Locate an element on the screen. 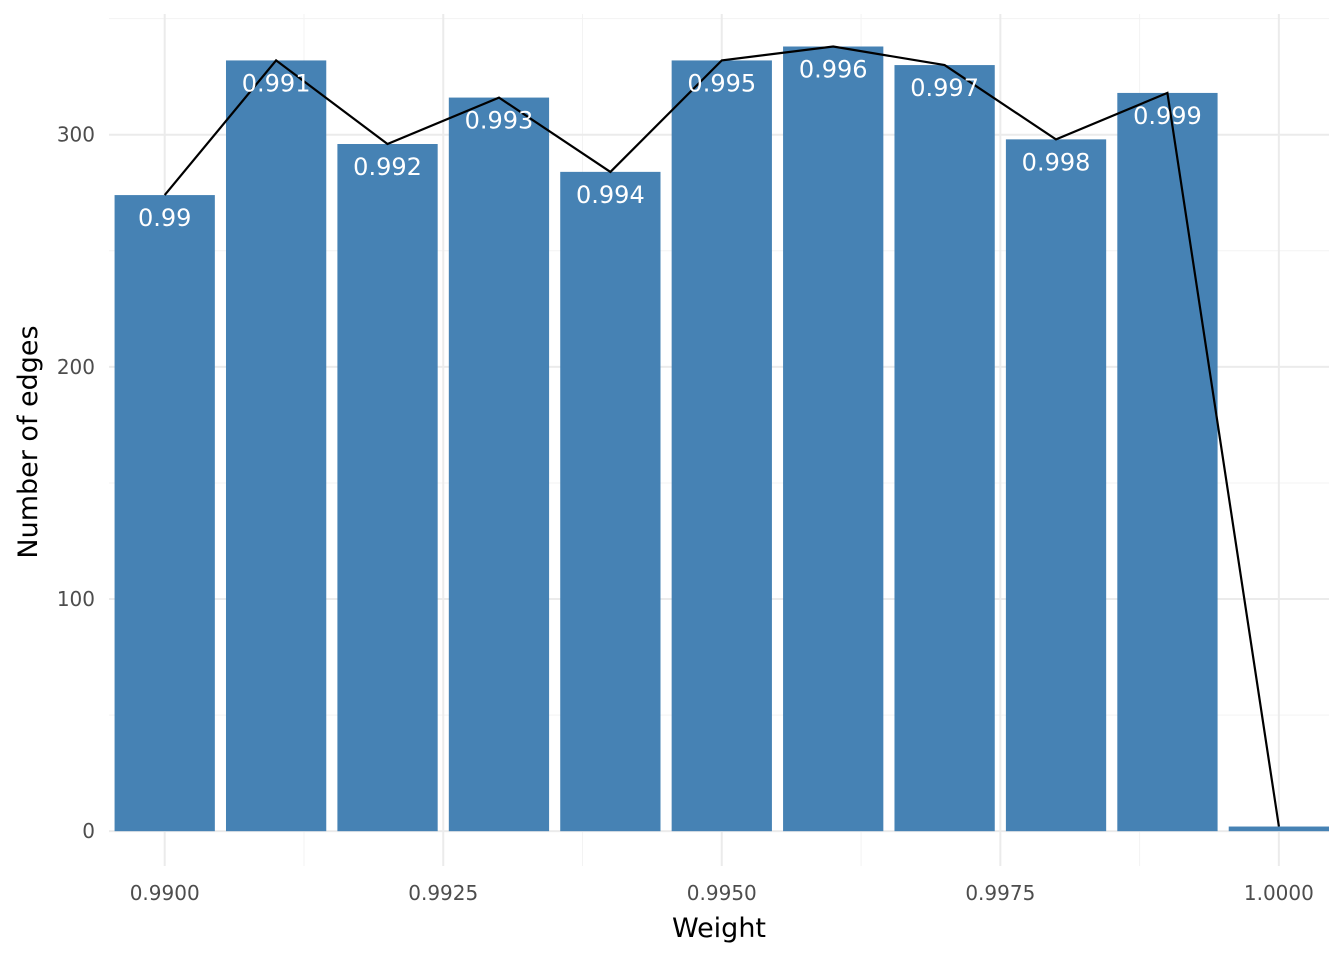  x-axis-ticks: 0.9900 0.9925 0.9950 0.9975 1.0000 is located at coordinates (722, 893).